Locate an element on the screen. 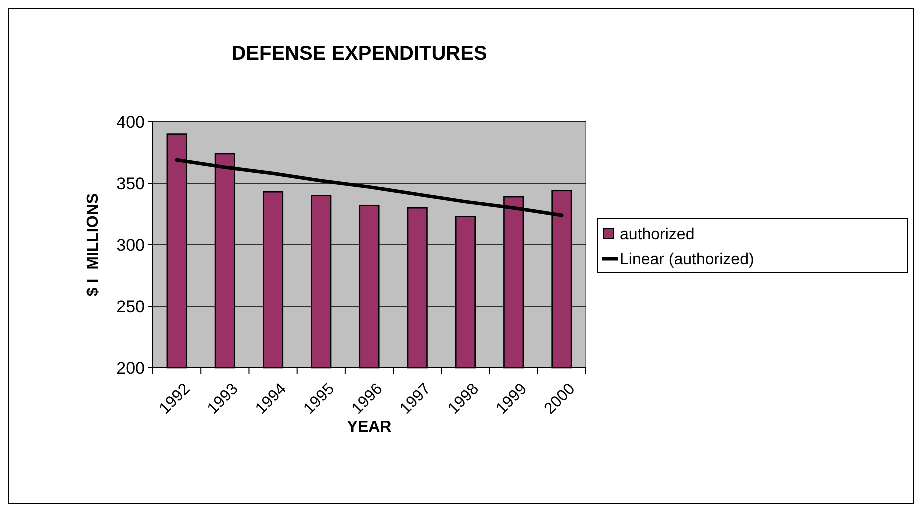 The image size is (922, 512). chart-title: DEFENSE EXPENDITURES is located at coordinates (360, 54).